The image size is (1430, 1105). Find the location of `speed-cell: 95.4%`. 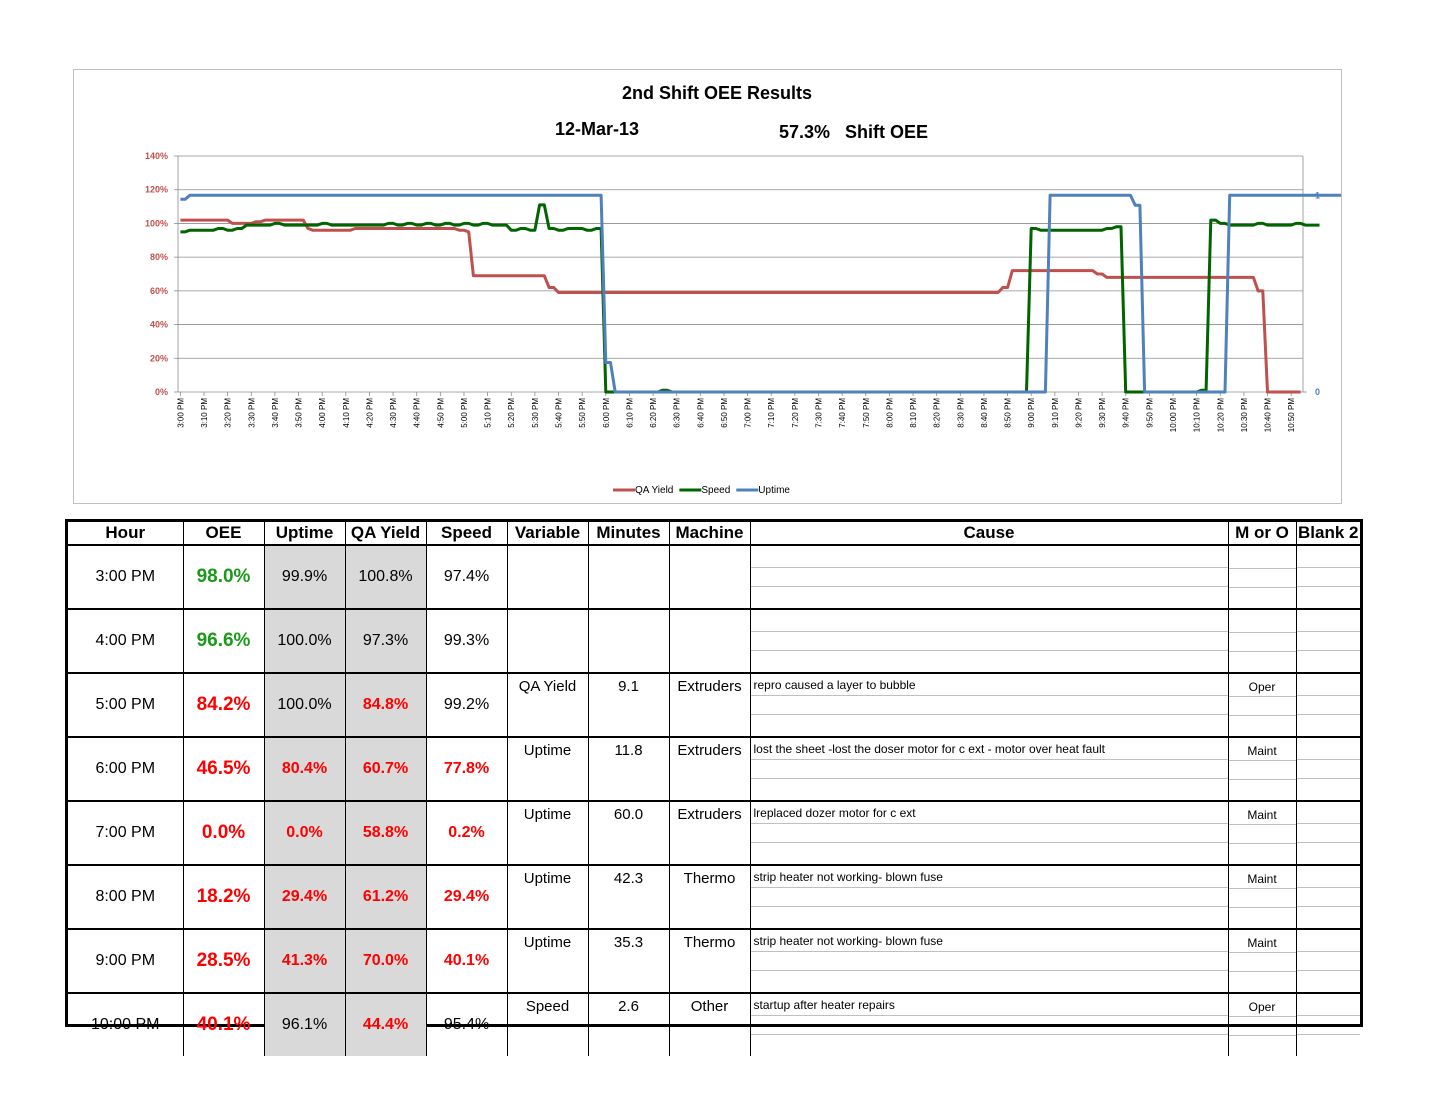

speed-cell: 95.4% is located at coordinates (467, 1024).